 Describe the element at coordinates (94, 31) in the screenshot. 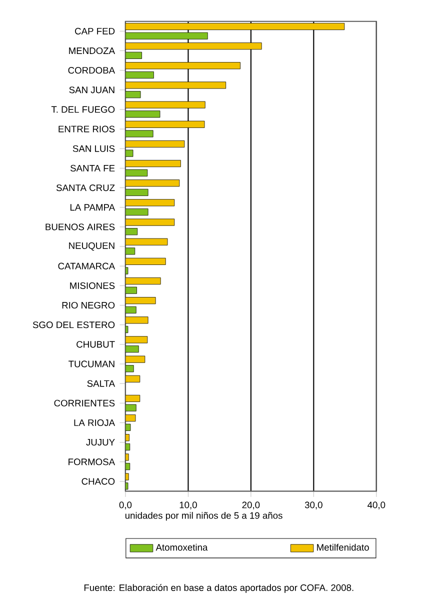

I see `y-tick-label: CAP FED` at that location.